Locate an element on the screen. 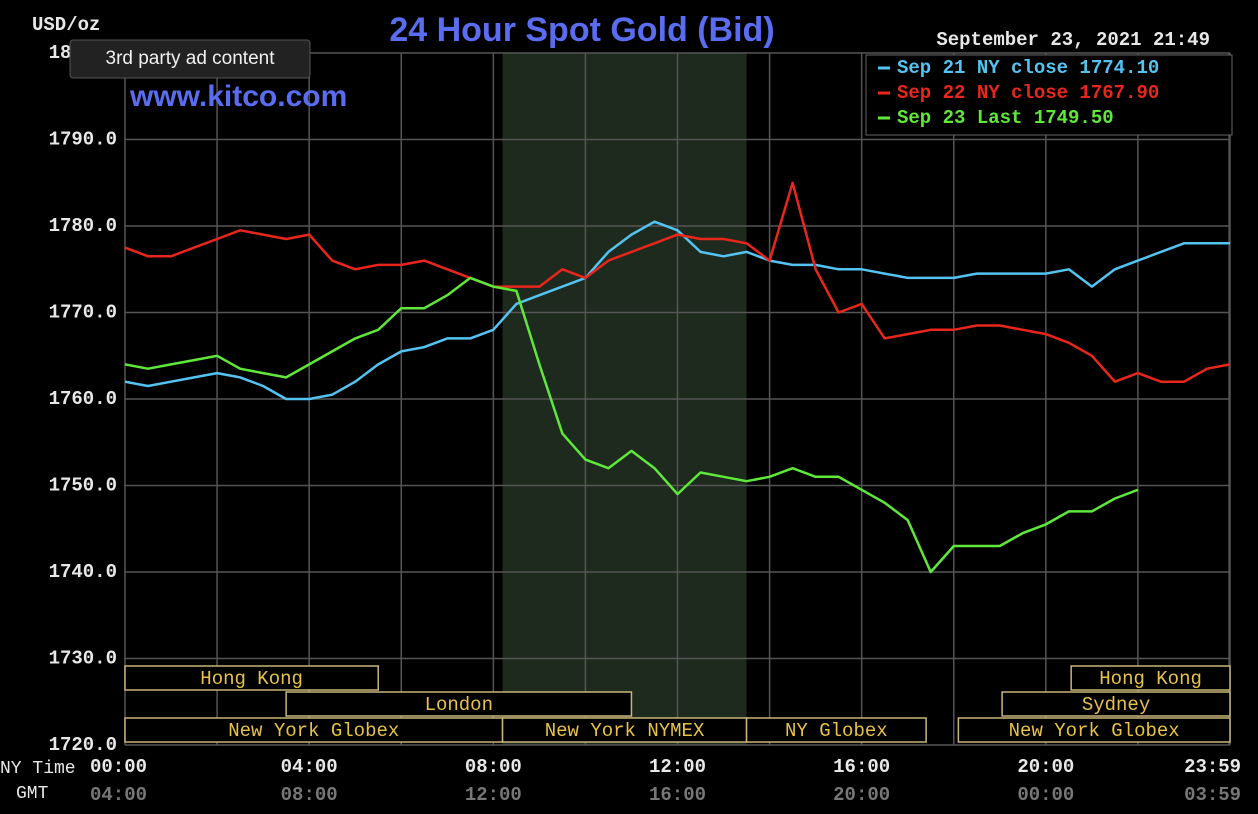  x2-axis-label: GMT is located at coordinates (32, 794).